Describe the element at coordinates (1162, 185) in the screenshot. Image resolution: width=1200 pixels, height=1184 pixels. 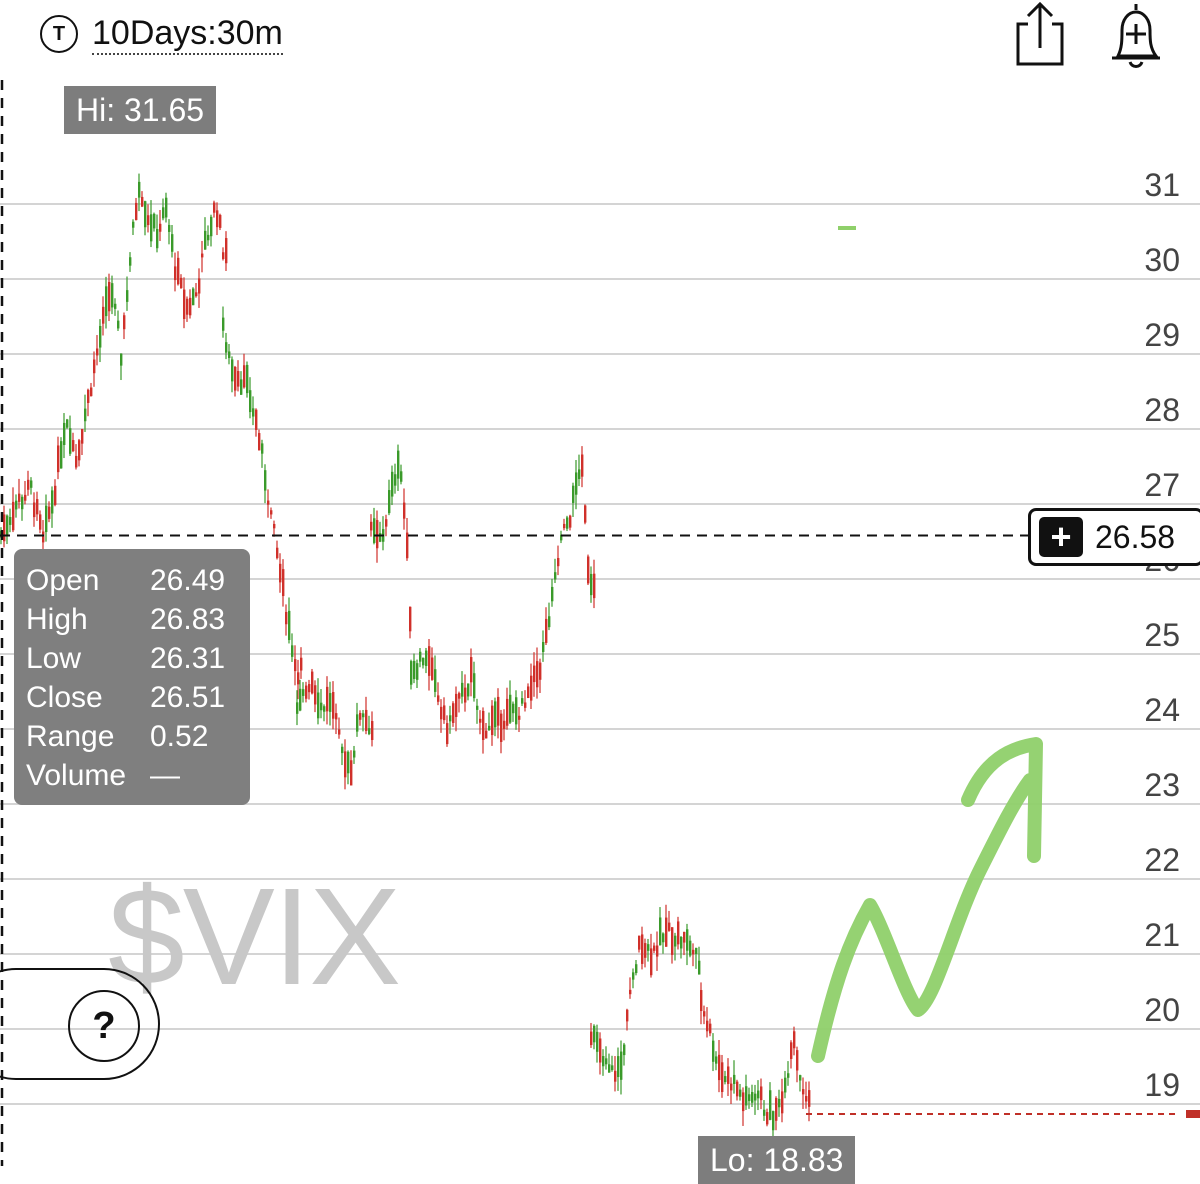
I see `y-tick-label: 31` at that location.